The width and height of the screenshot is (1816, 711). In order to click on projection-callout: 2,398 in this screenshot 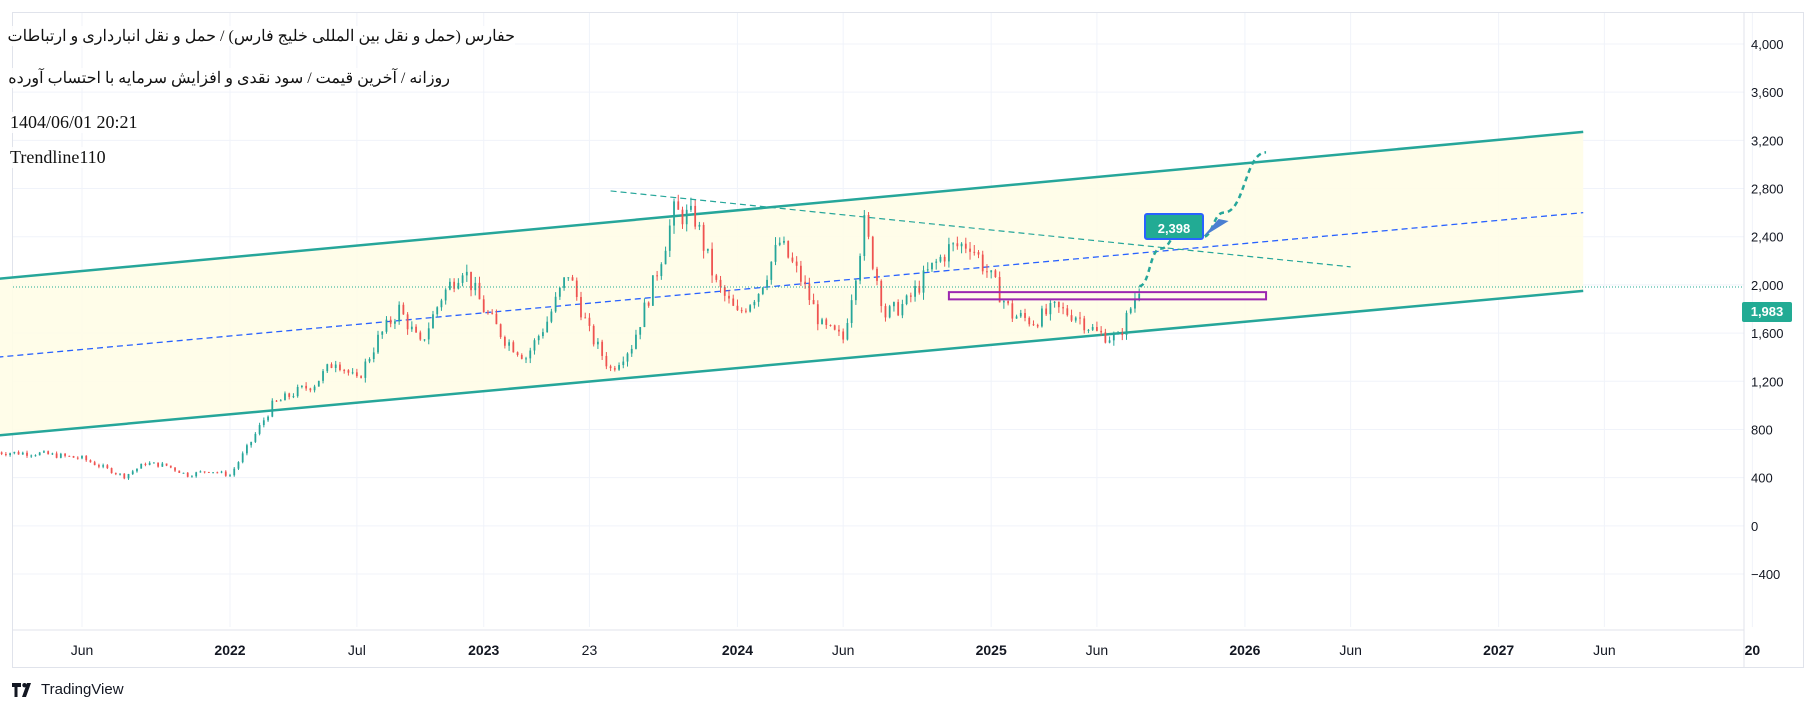, I will do `click(1174, 226)`.